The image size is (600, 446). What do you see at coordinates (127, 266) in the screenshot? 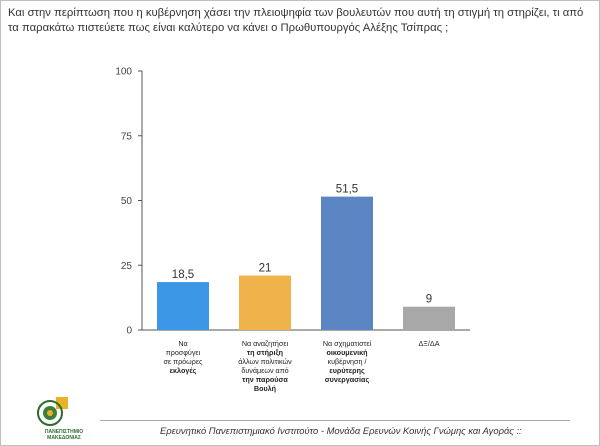
I see `y-tick-label: 25` at bounding box center [127, 266].